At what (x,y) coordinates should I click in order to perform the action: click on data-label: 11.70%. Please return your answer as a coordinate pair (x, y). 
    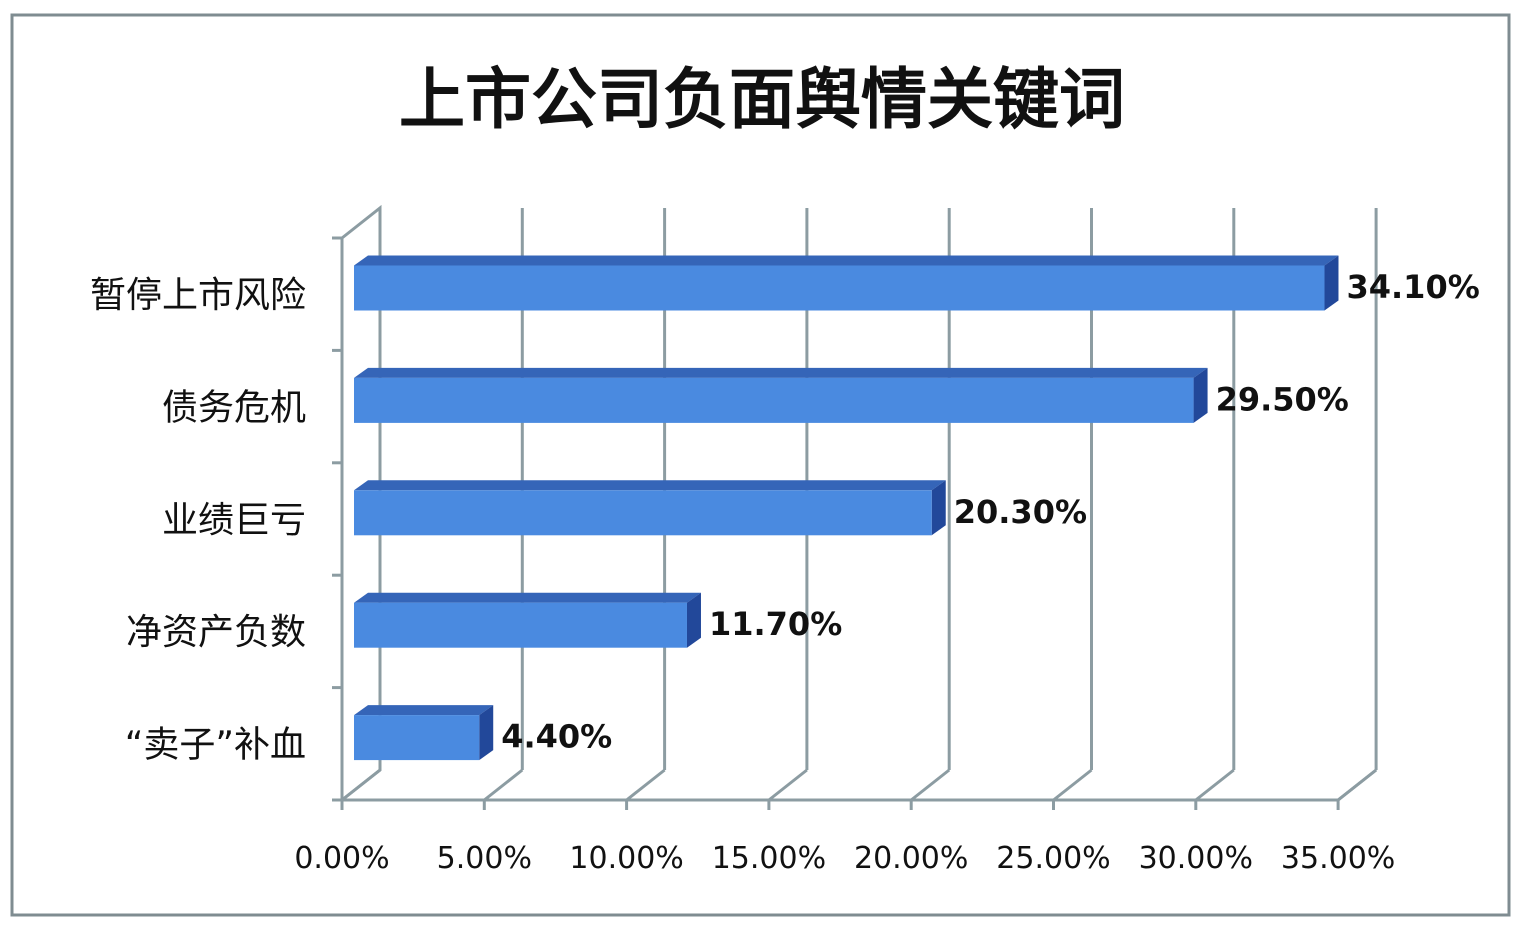
    Looking at the image, I should click on (775, 624).